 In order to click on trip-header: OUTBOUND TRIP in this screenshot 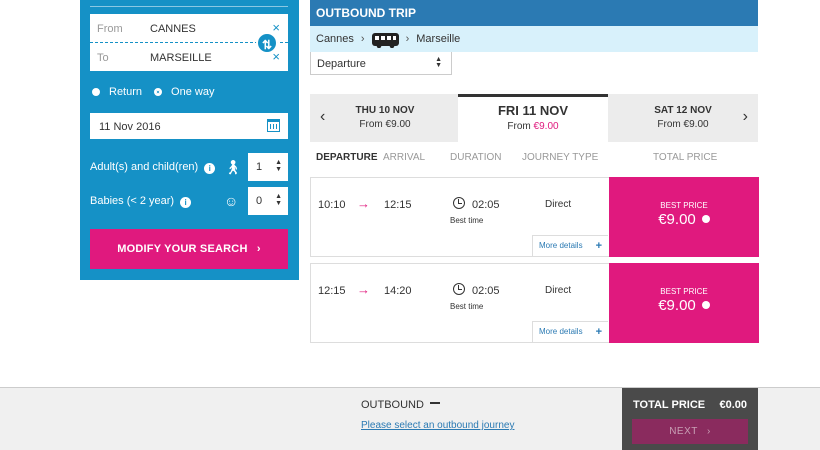, I will do `click(534, 13)`.